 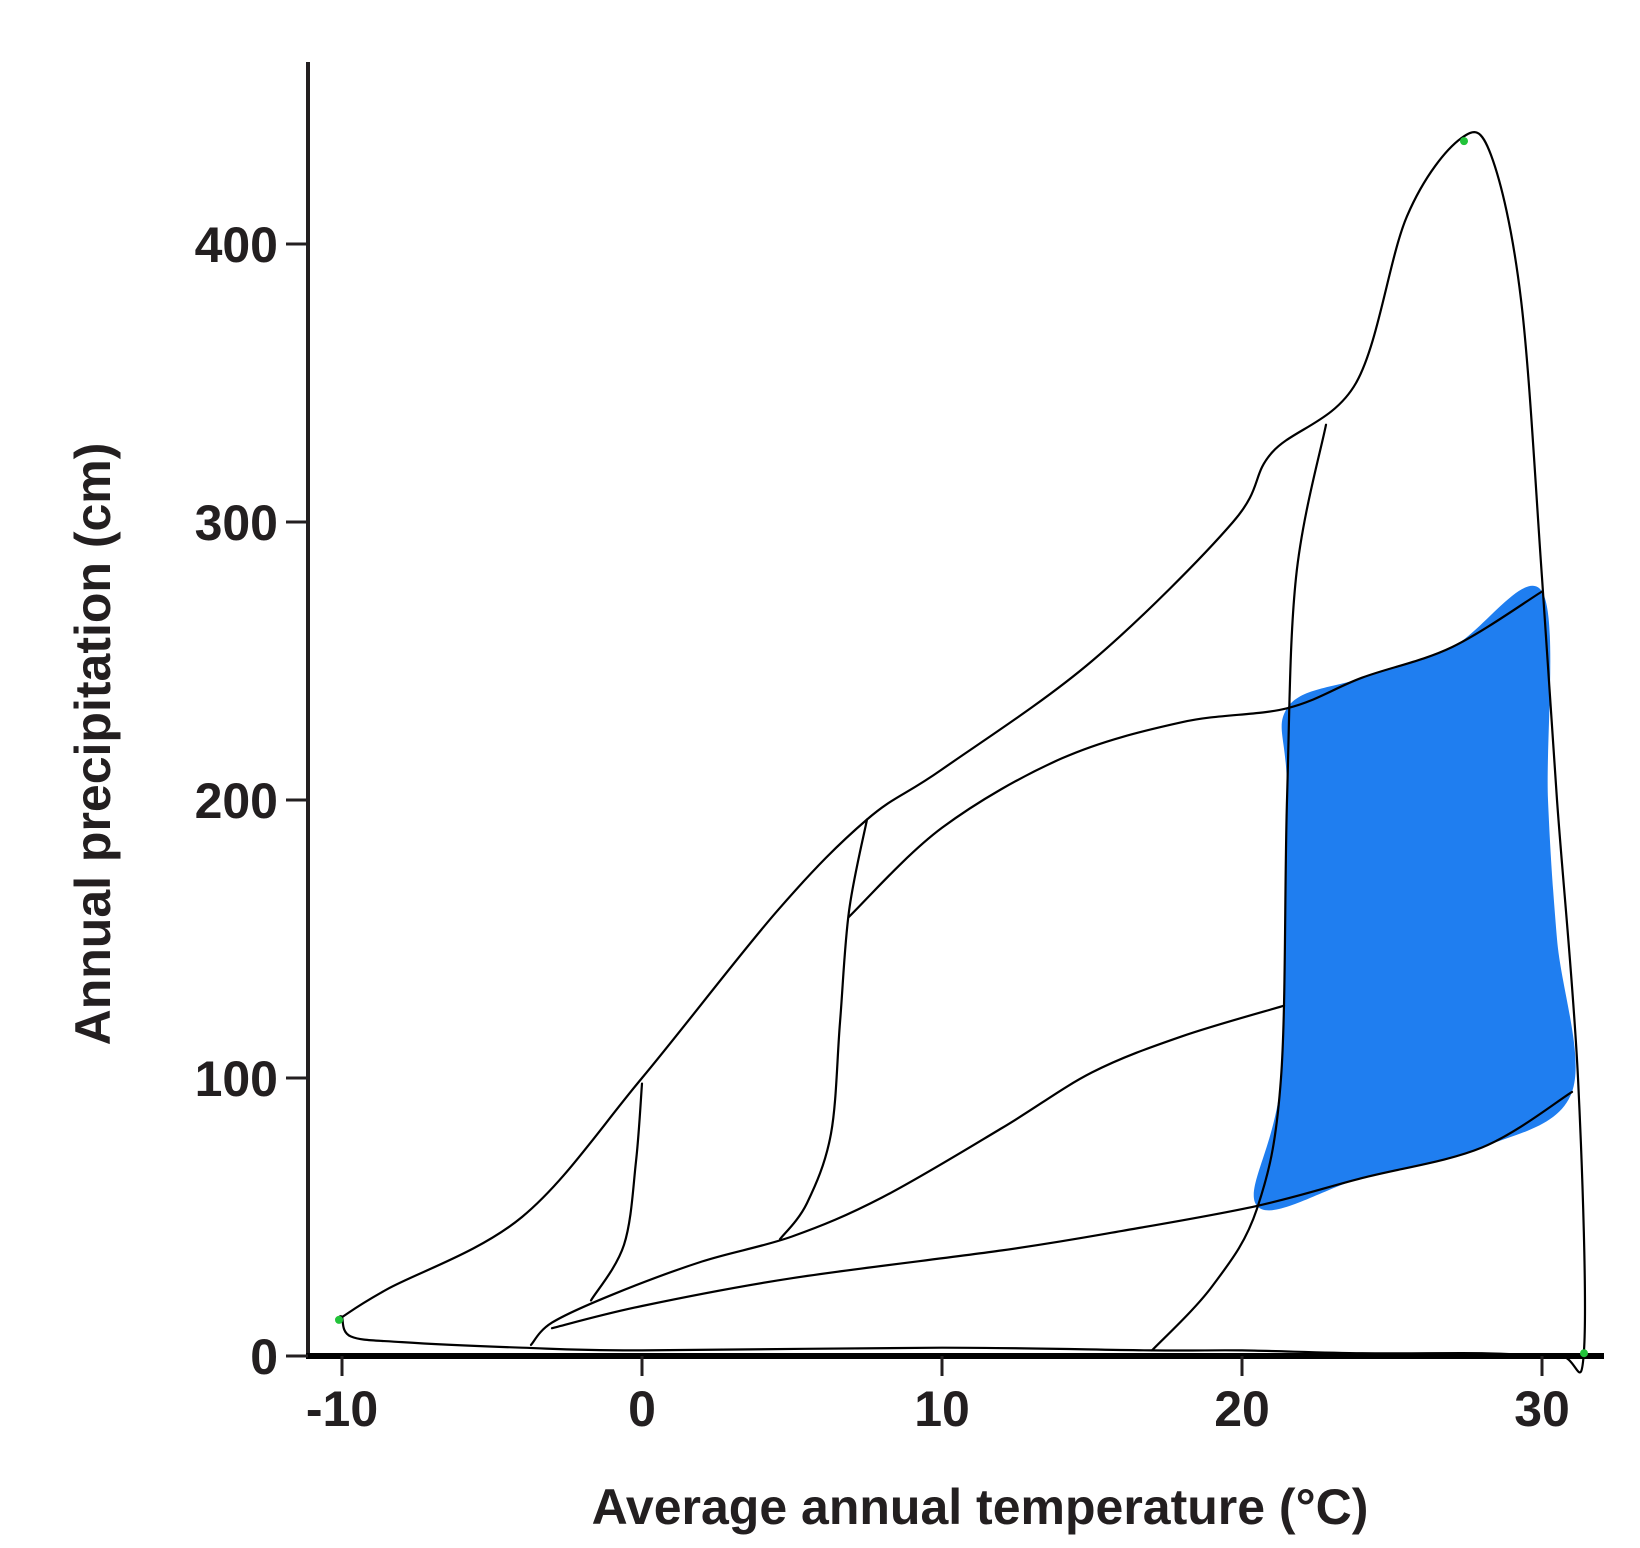 I want to click on biome-line-temperate-forest-top, so click(x=1195, y=754).